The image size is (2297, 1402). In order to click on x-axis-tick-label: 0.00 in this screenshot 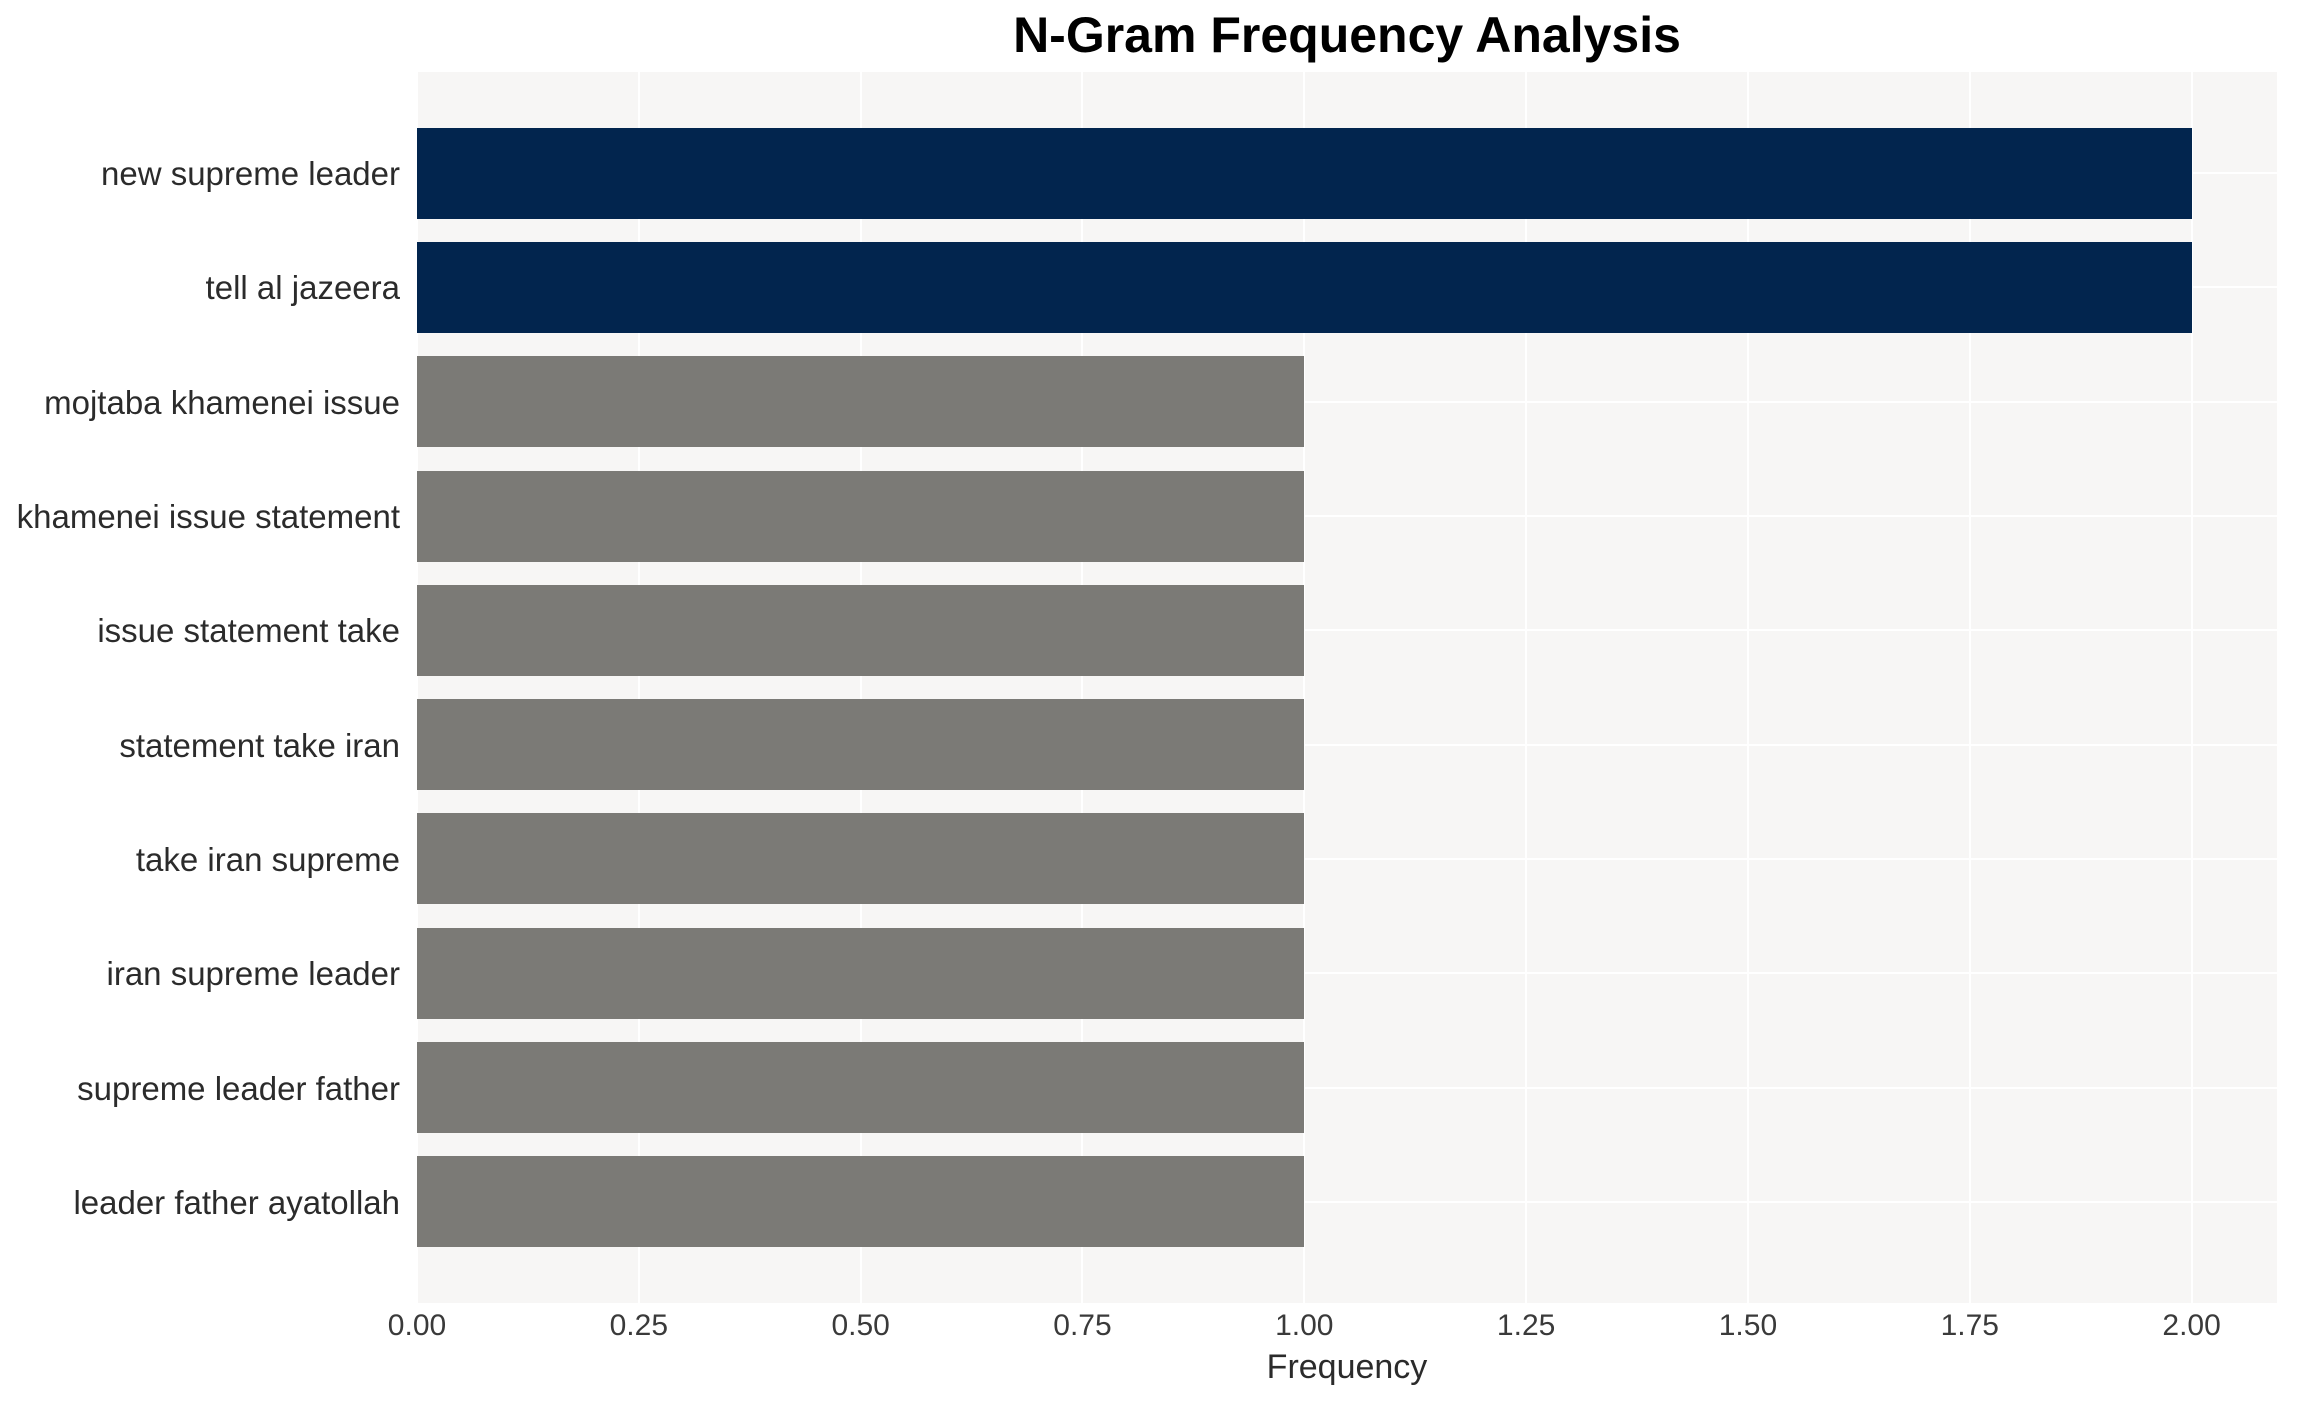, I will do `click(417, 1325)`.